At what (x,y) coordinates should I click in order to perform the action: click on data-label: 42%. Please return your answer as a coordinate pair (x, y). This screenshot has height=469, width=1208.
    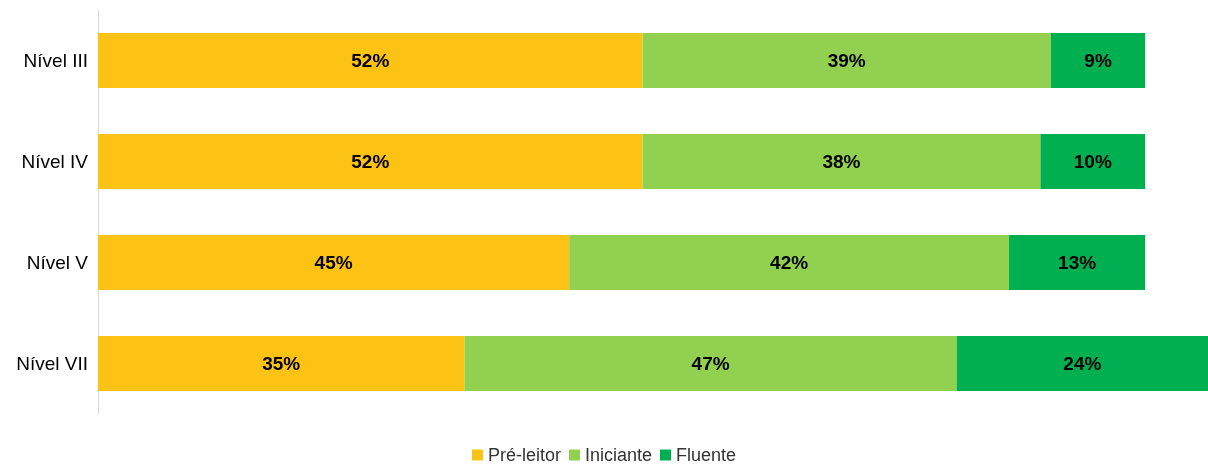
    Looking at the image, I should click on (789, 262).